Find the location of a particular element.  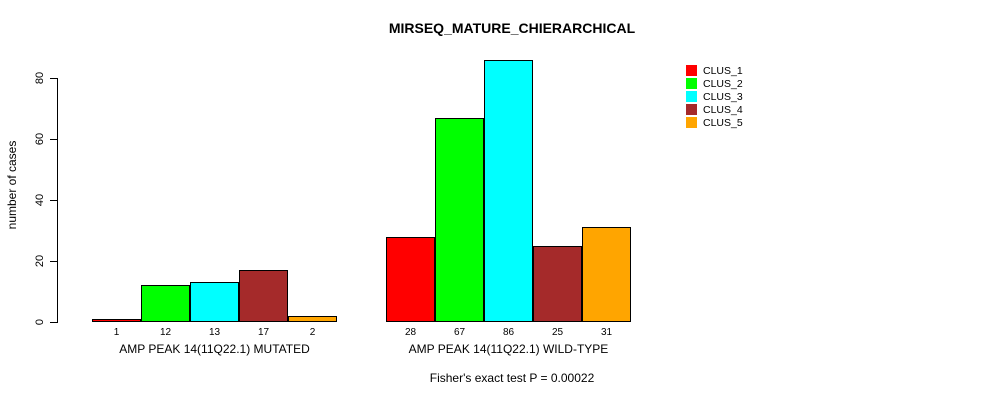

legend-item: CLUS_3 is located at coordinates (714, 96).